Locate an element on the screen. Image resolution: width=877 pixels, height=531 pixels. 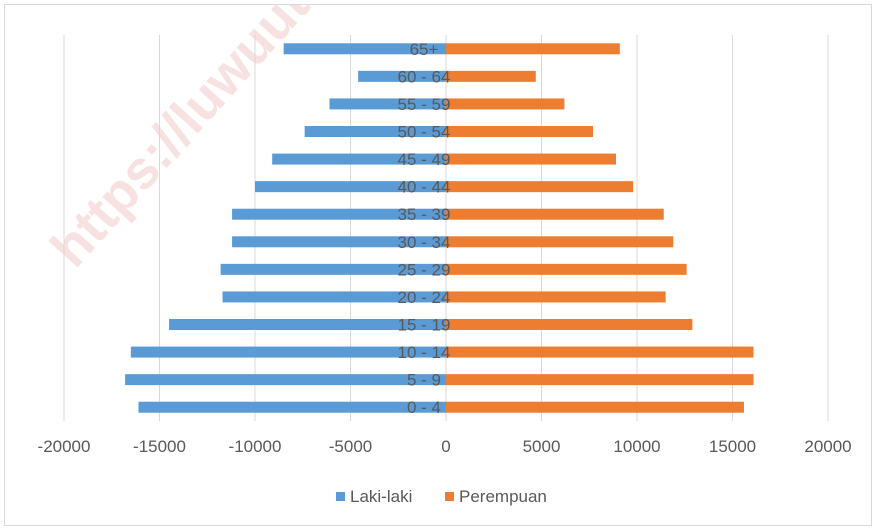
x-tick-label: -10000 is located at coordinates (255, 446).